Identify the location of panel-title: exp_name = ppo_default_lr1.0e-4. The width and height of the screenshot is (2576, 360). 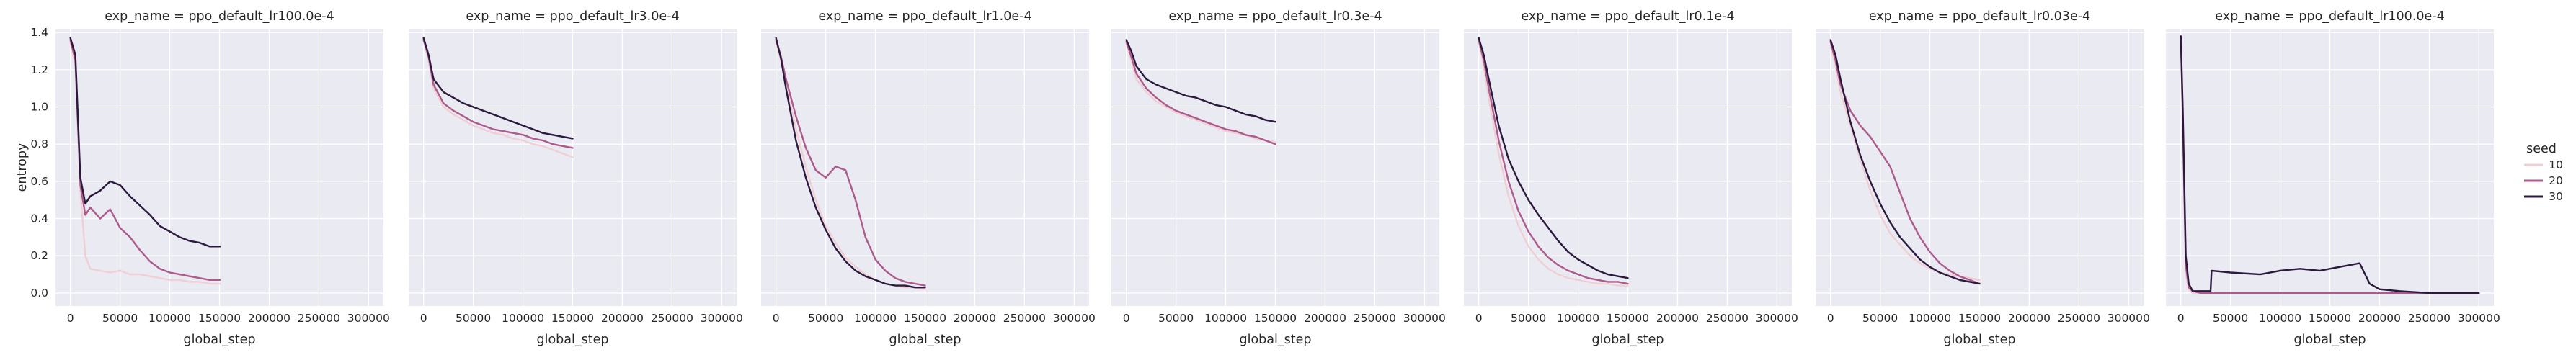
(924, 16).